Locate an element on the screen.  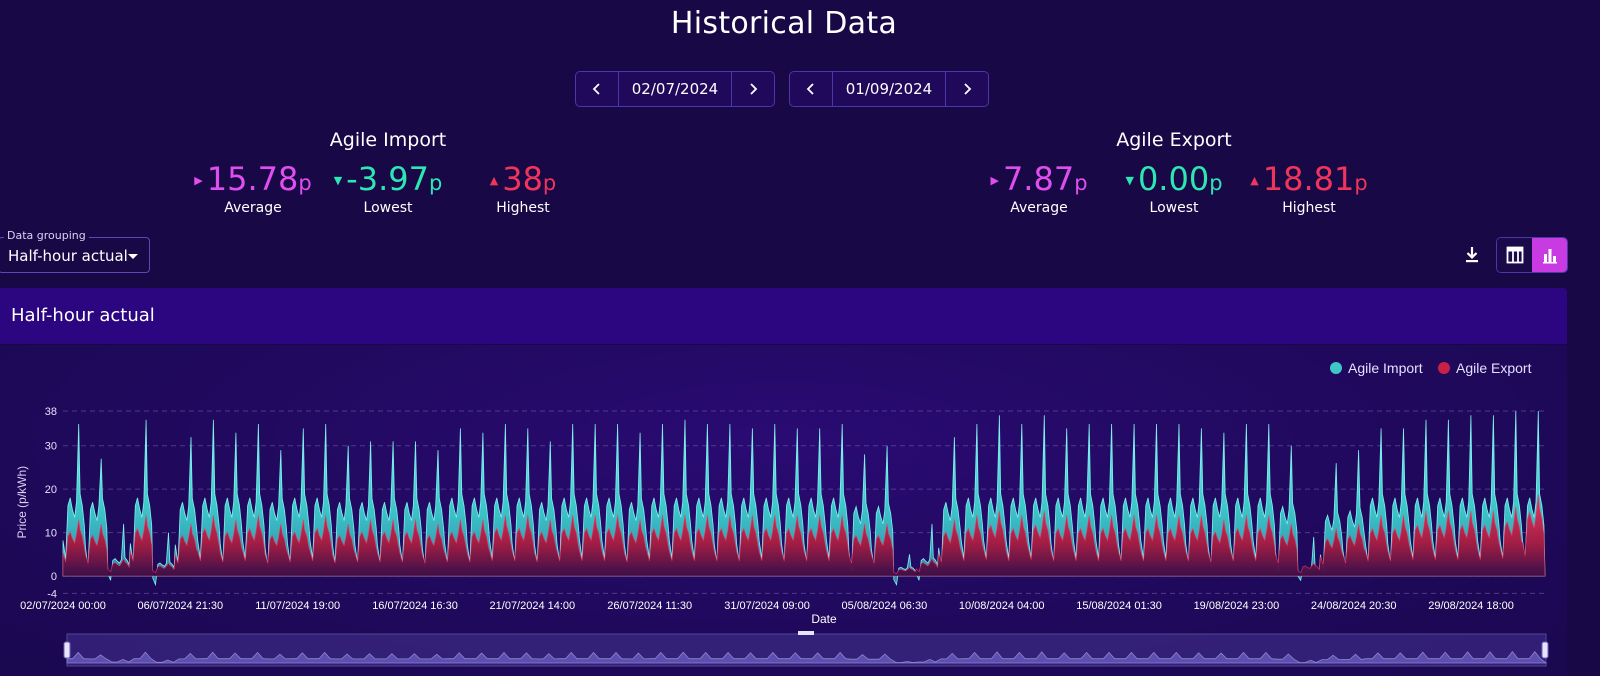
view-toggle is located at coordinates (1532, 255).